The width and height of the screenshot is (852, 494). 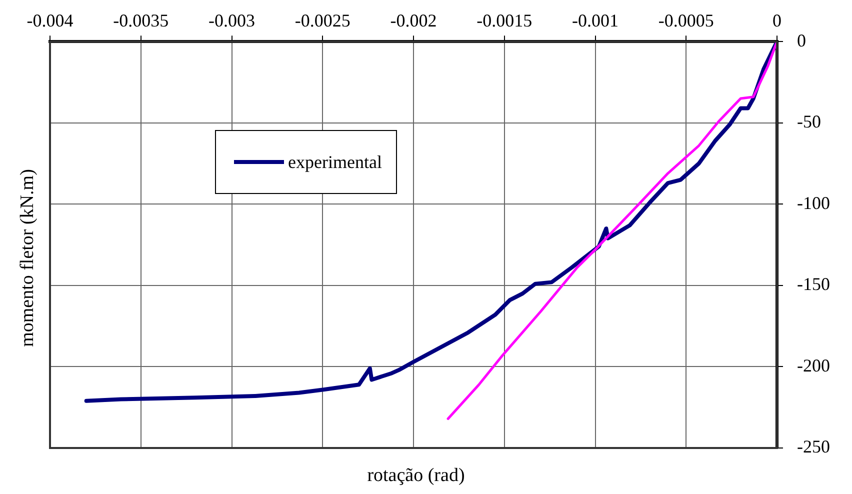 What do you see at coordinates (28, 258) in the screenshot?
I see `y-axis-title: momento fletor (kN.m)` at bounding box center [28, 258].